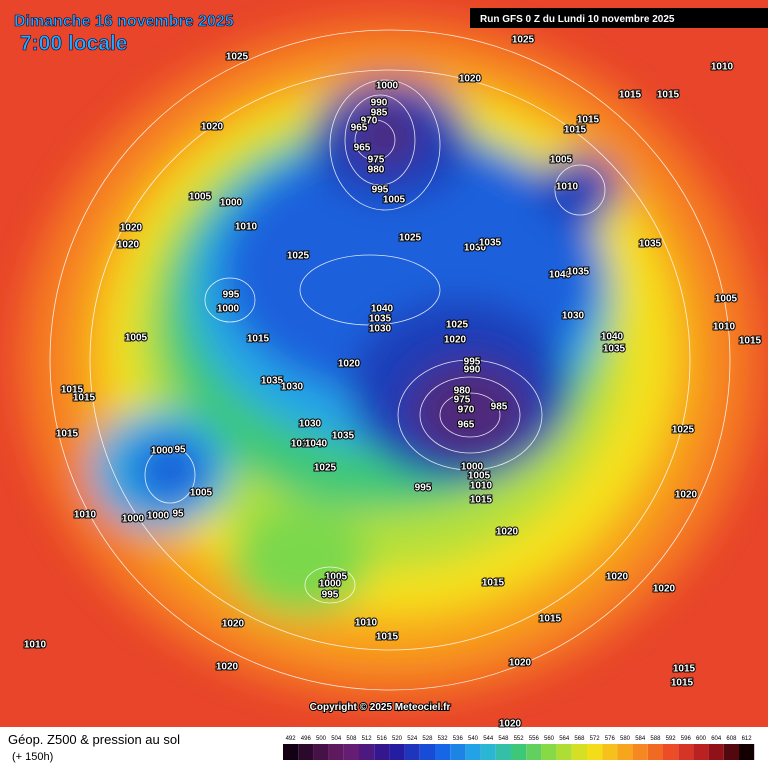 The height and width of the screenshot is (768, 768). Describe the element at coordinates (359, 128) in the screenshot. I see `isobar-label: 965` at that location.